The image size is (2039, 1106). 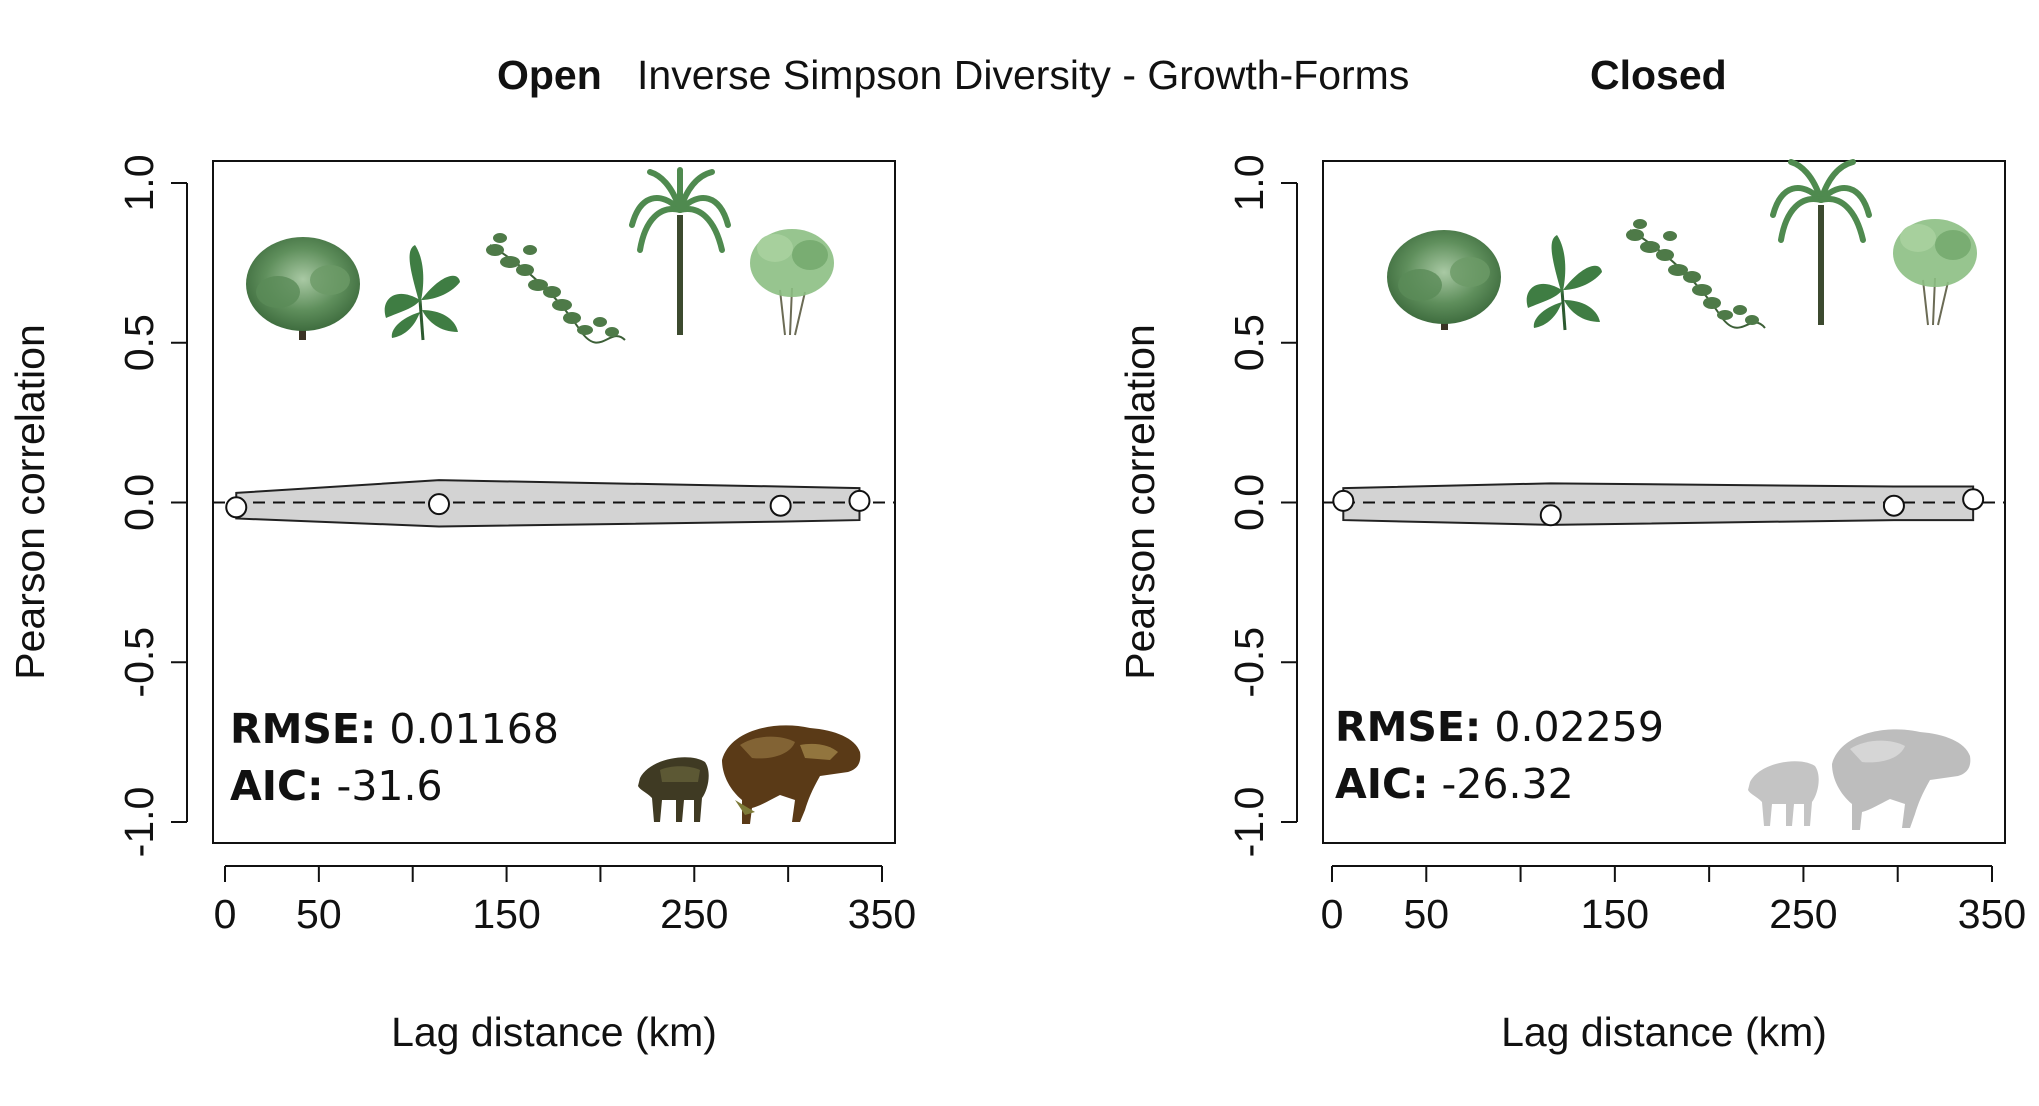 What do you see at coordinates (1023, 75) in the screenshot?
I see `figure-title: Inverse Simpson Diversity - Growth-Forms` at bounding box center [1023, 75].